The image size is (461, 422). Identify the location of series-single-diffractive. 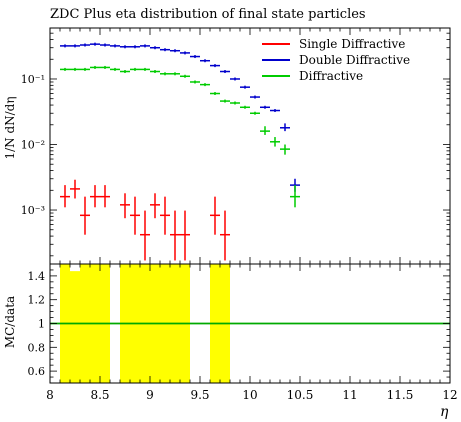
(145, 220).